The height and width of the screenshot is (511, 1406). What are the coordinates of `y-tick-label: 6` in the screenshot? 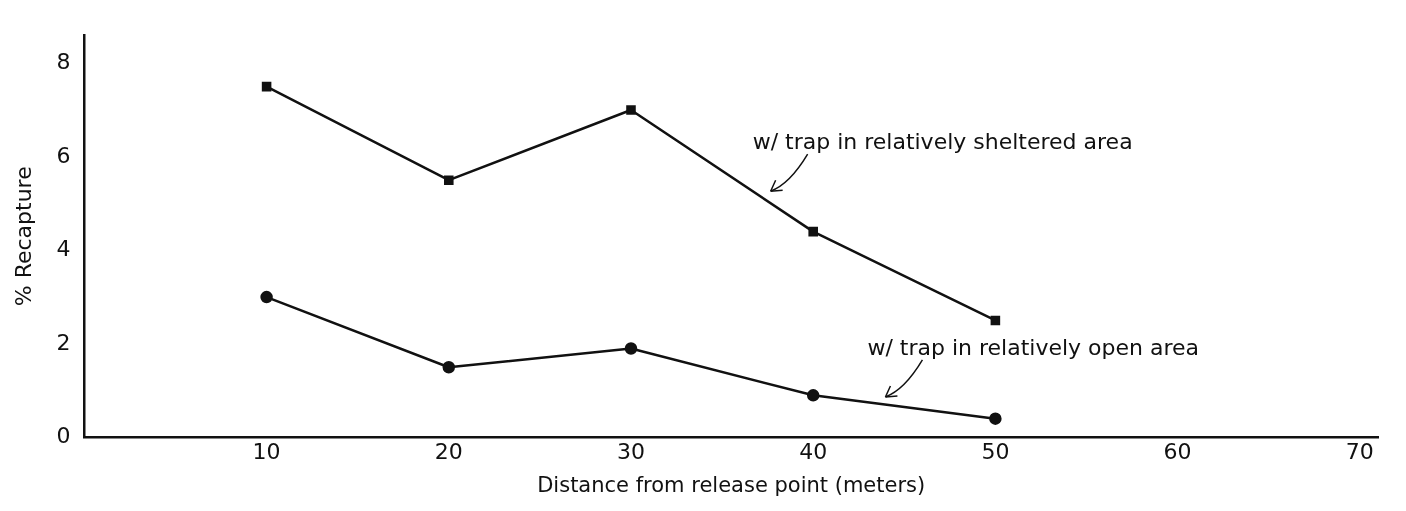 It's located at (63, 155).